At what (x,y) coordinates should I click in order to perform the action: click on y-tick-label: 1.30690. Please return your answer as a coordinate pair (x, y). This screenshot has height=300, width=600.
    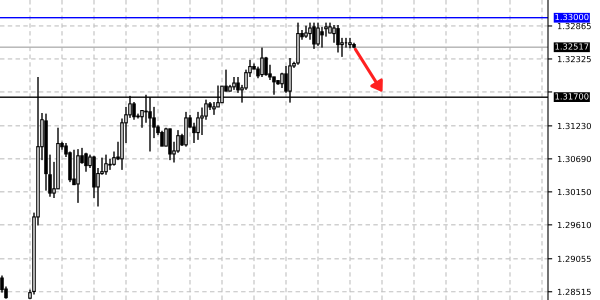
    Looking at the image, I should click on (574, 159).